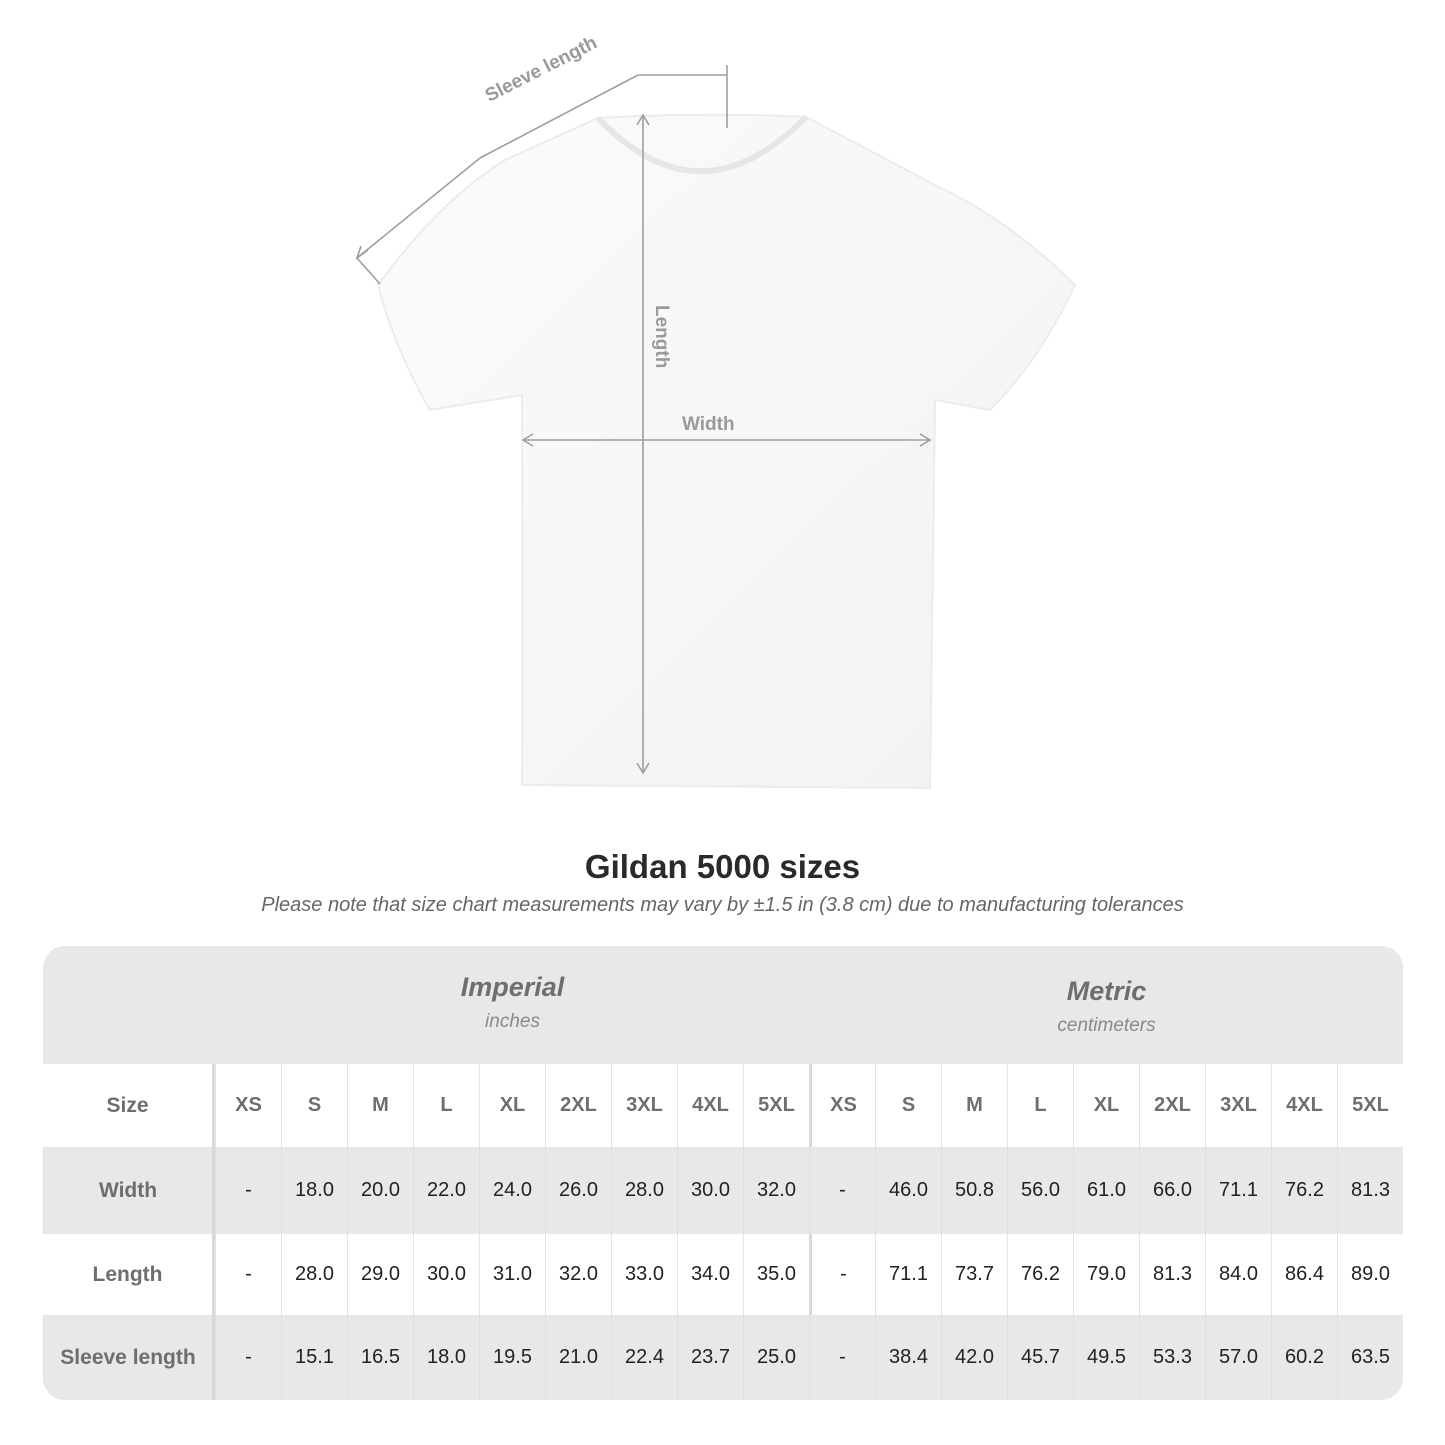 This screenshot has height=1445, width=1445. What do you see at coordinates (1238, 1274) in the screenshot?
I see `metric-value: 84.0` at bounding box center [1238, 1274].